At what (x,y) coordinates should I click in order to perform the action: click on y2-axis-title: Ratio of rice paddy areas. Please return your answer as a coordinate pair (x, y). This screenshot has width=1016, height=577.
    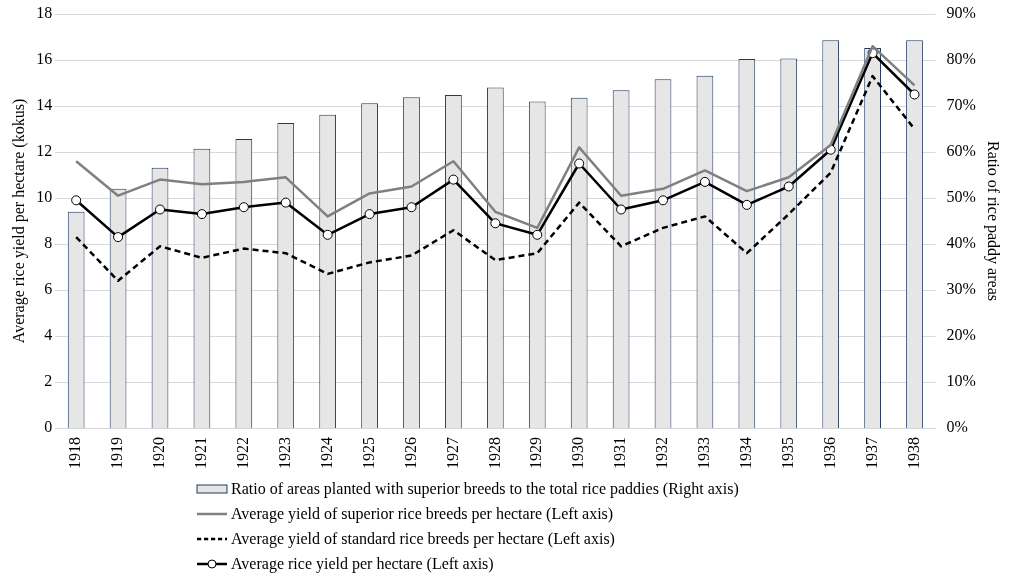
    Looking at the image, I should click on (993, 221).